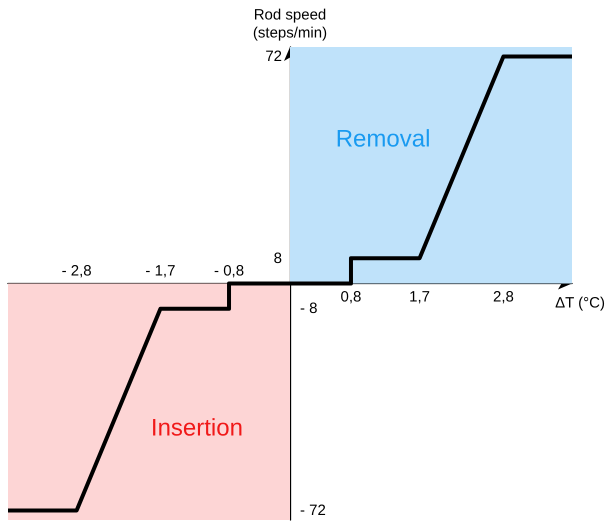 This screenshot has height=522, width=609. I want to click on x-tick-label: 2,8, so click(503, 297).